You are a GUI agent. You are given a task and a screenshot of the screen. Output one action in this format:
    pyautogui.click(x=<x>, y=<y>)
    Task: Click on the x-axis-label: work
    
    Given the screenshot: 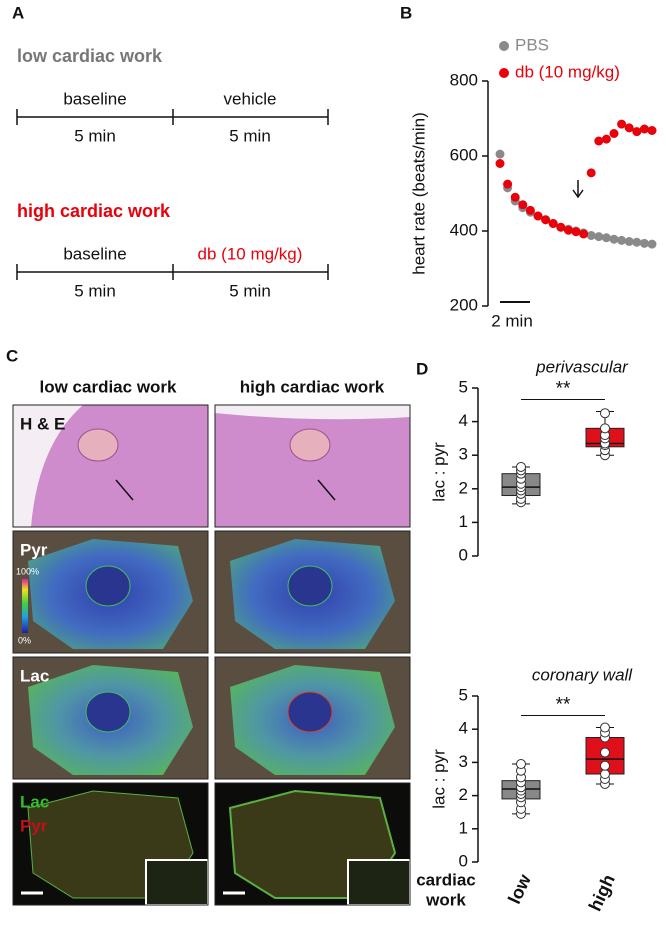 What is the action you would take?
    pyautogui.click(x=445, y=899)
    